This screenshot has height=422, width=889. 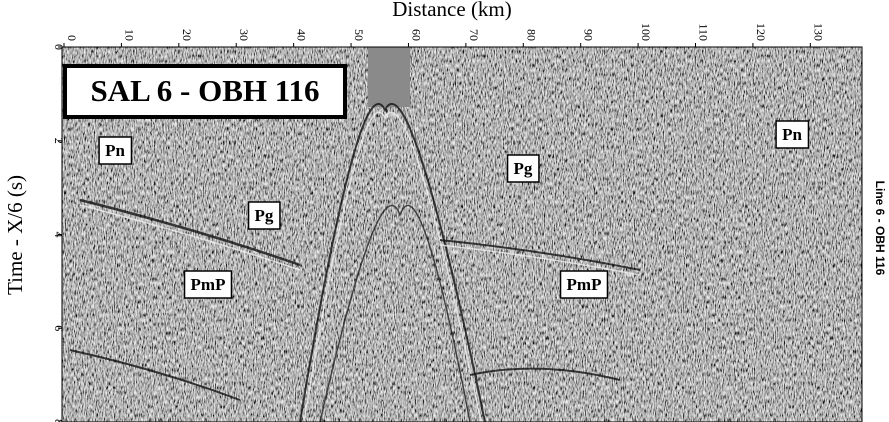 What do you see at coordinates (15, 235) in the screenshot?
I see `y-axis-label: Time - X/6 (s)` at bounding box center [15, 235].